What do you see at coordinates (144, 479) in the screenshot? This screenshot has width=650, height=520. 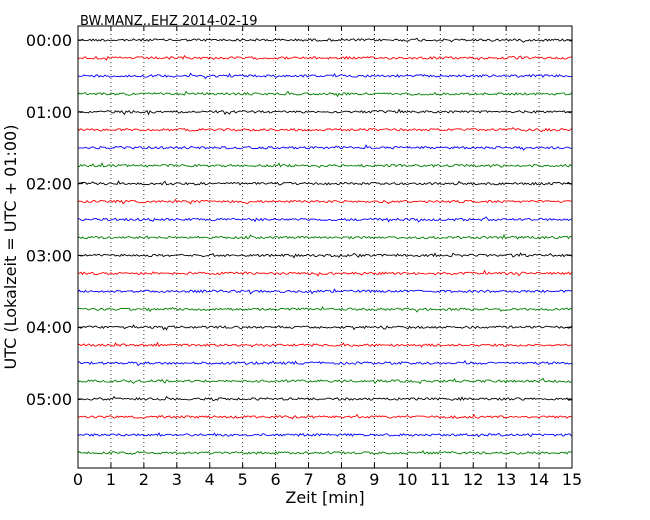 I see `x-tick-label: 2` at bounding box center [144, 479].